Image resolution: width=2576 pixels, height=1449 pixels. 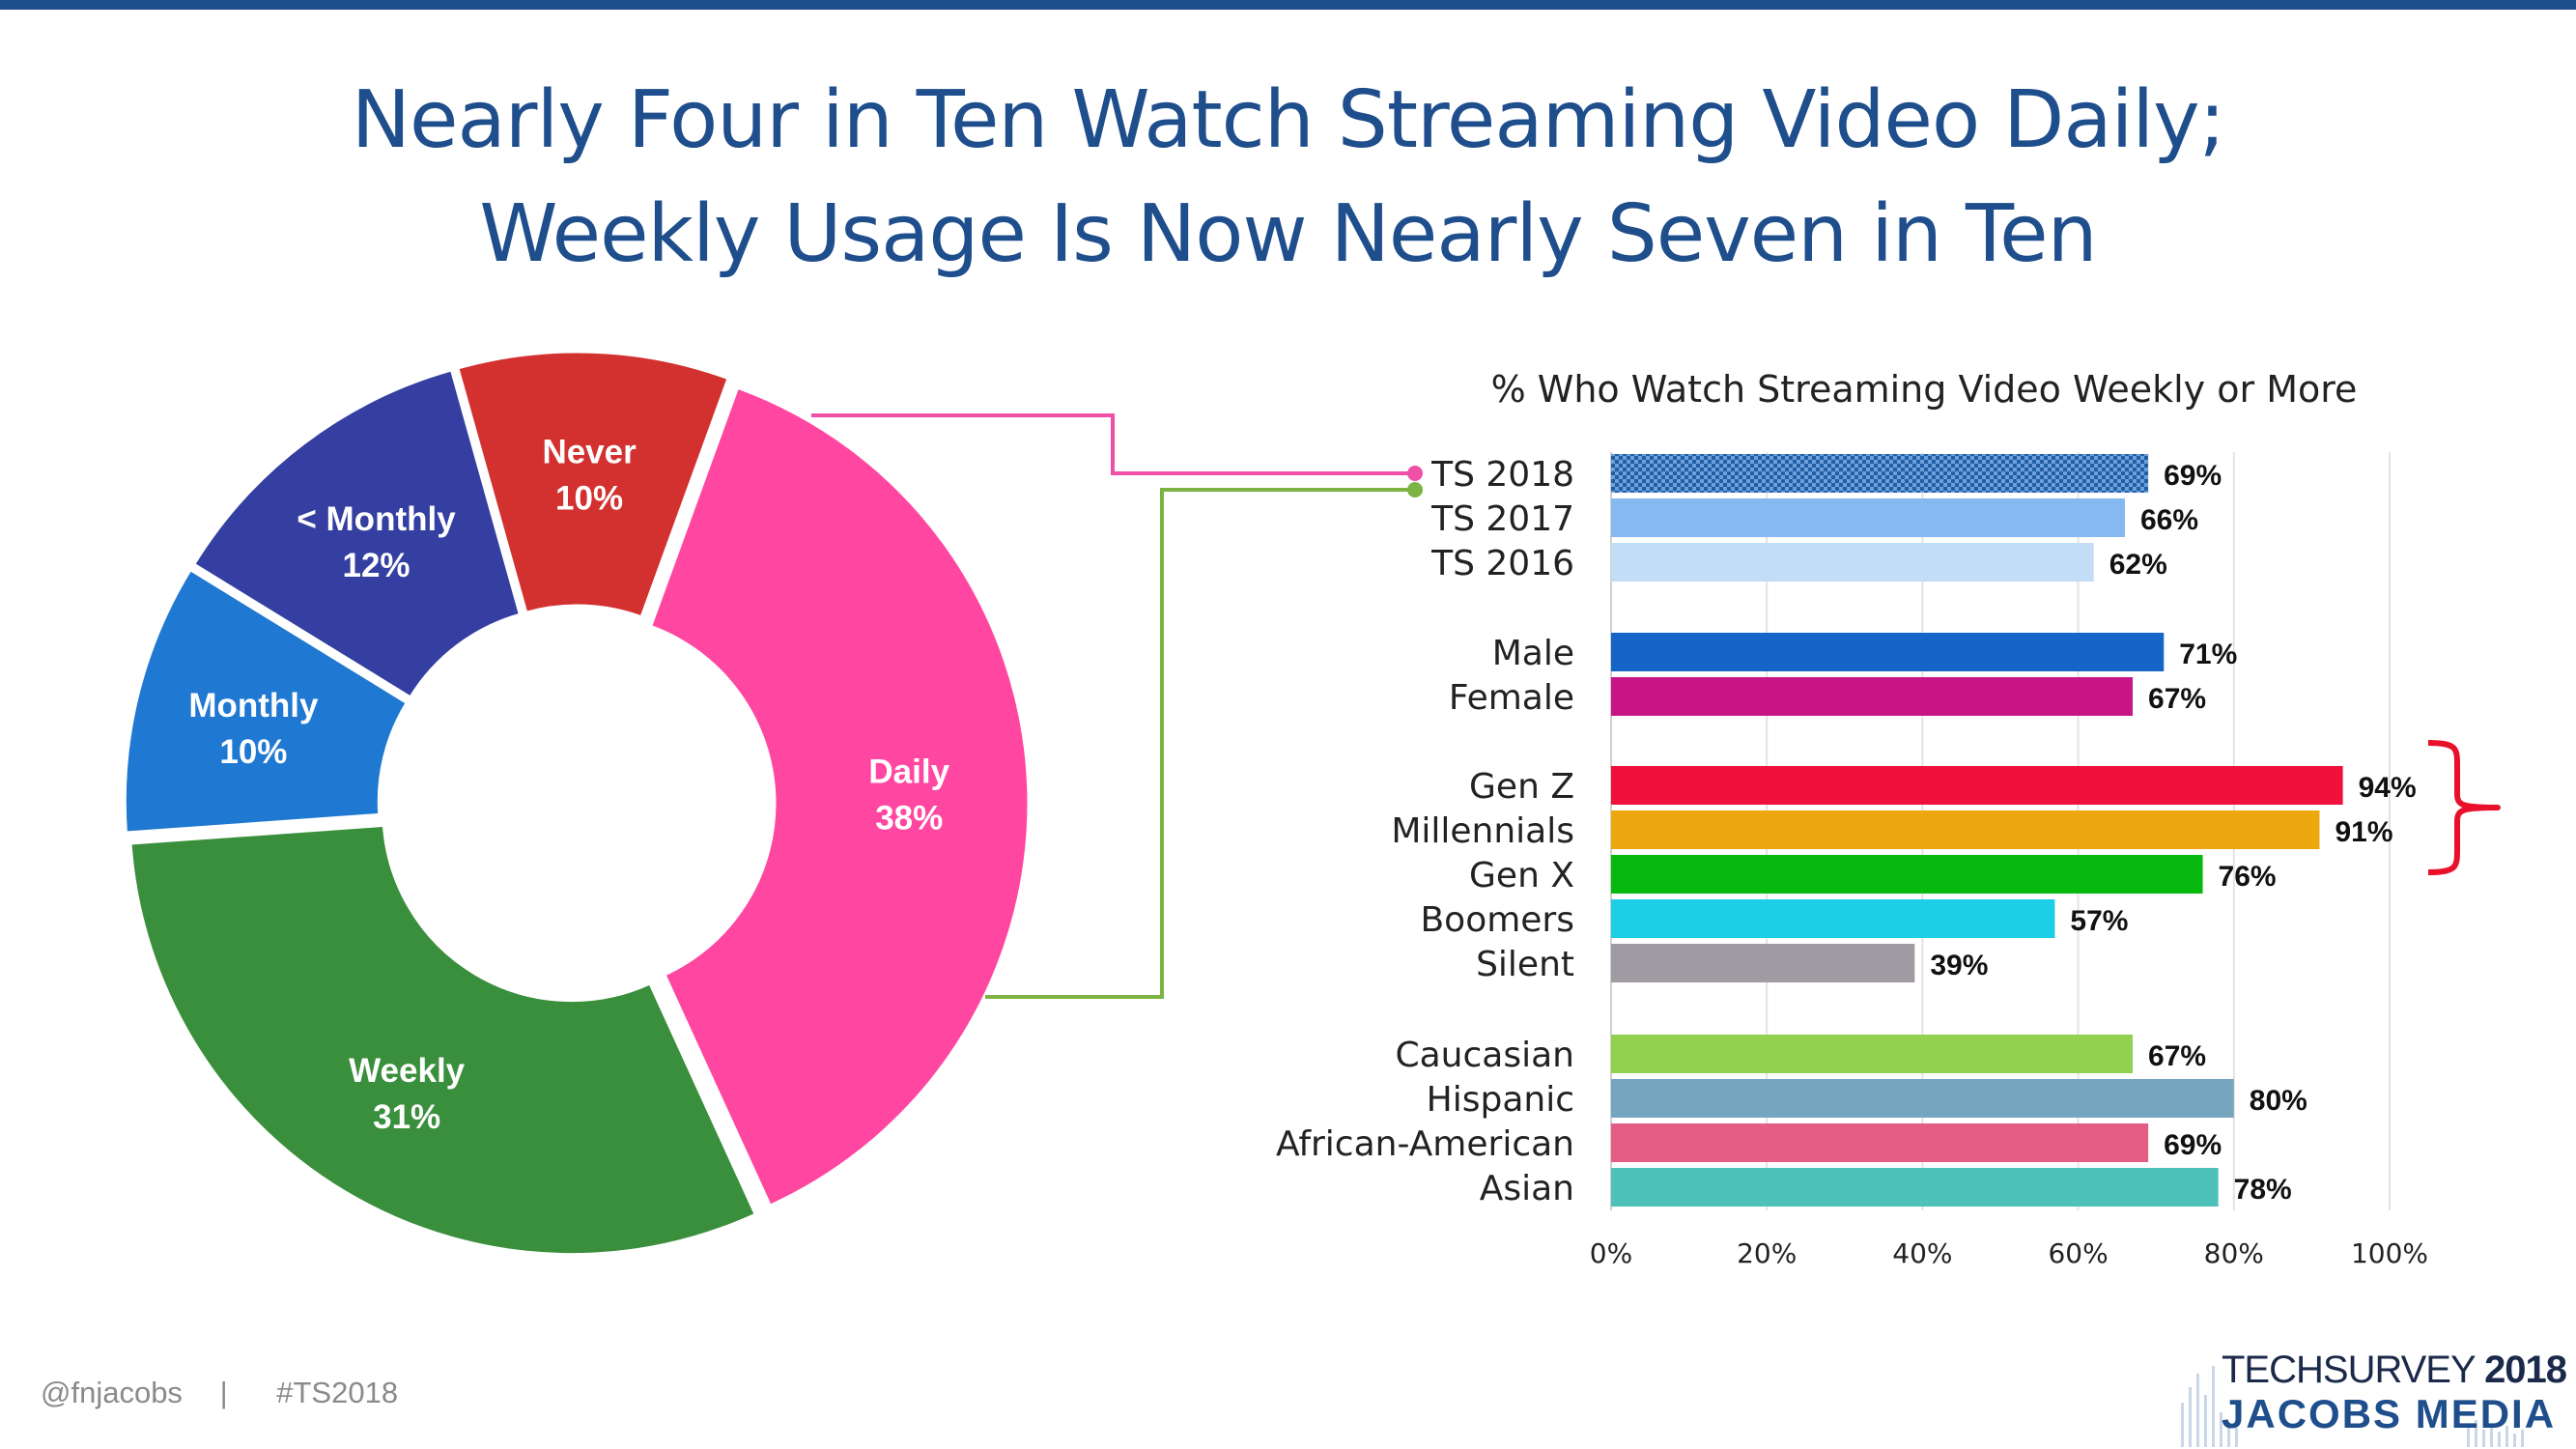 I want to click on category-label: Female, so click(x=1511, y=698).